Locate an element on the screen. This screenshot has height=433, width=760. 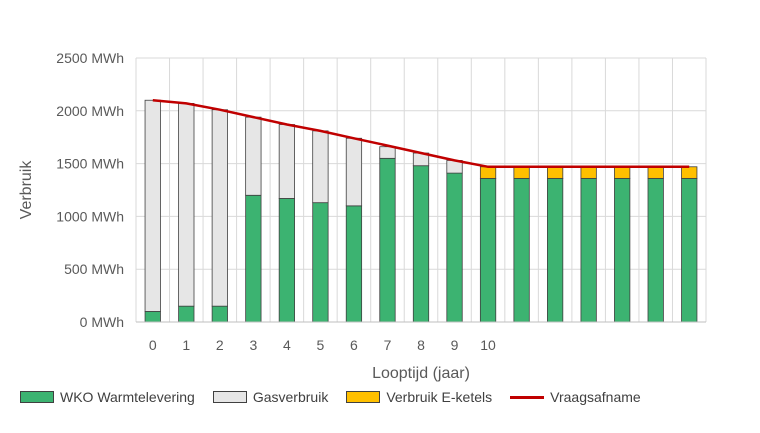
legend-item-gas: Gasverbruik is located at coordinates (270, 397).